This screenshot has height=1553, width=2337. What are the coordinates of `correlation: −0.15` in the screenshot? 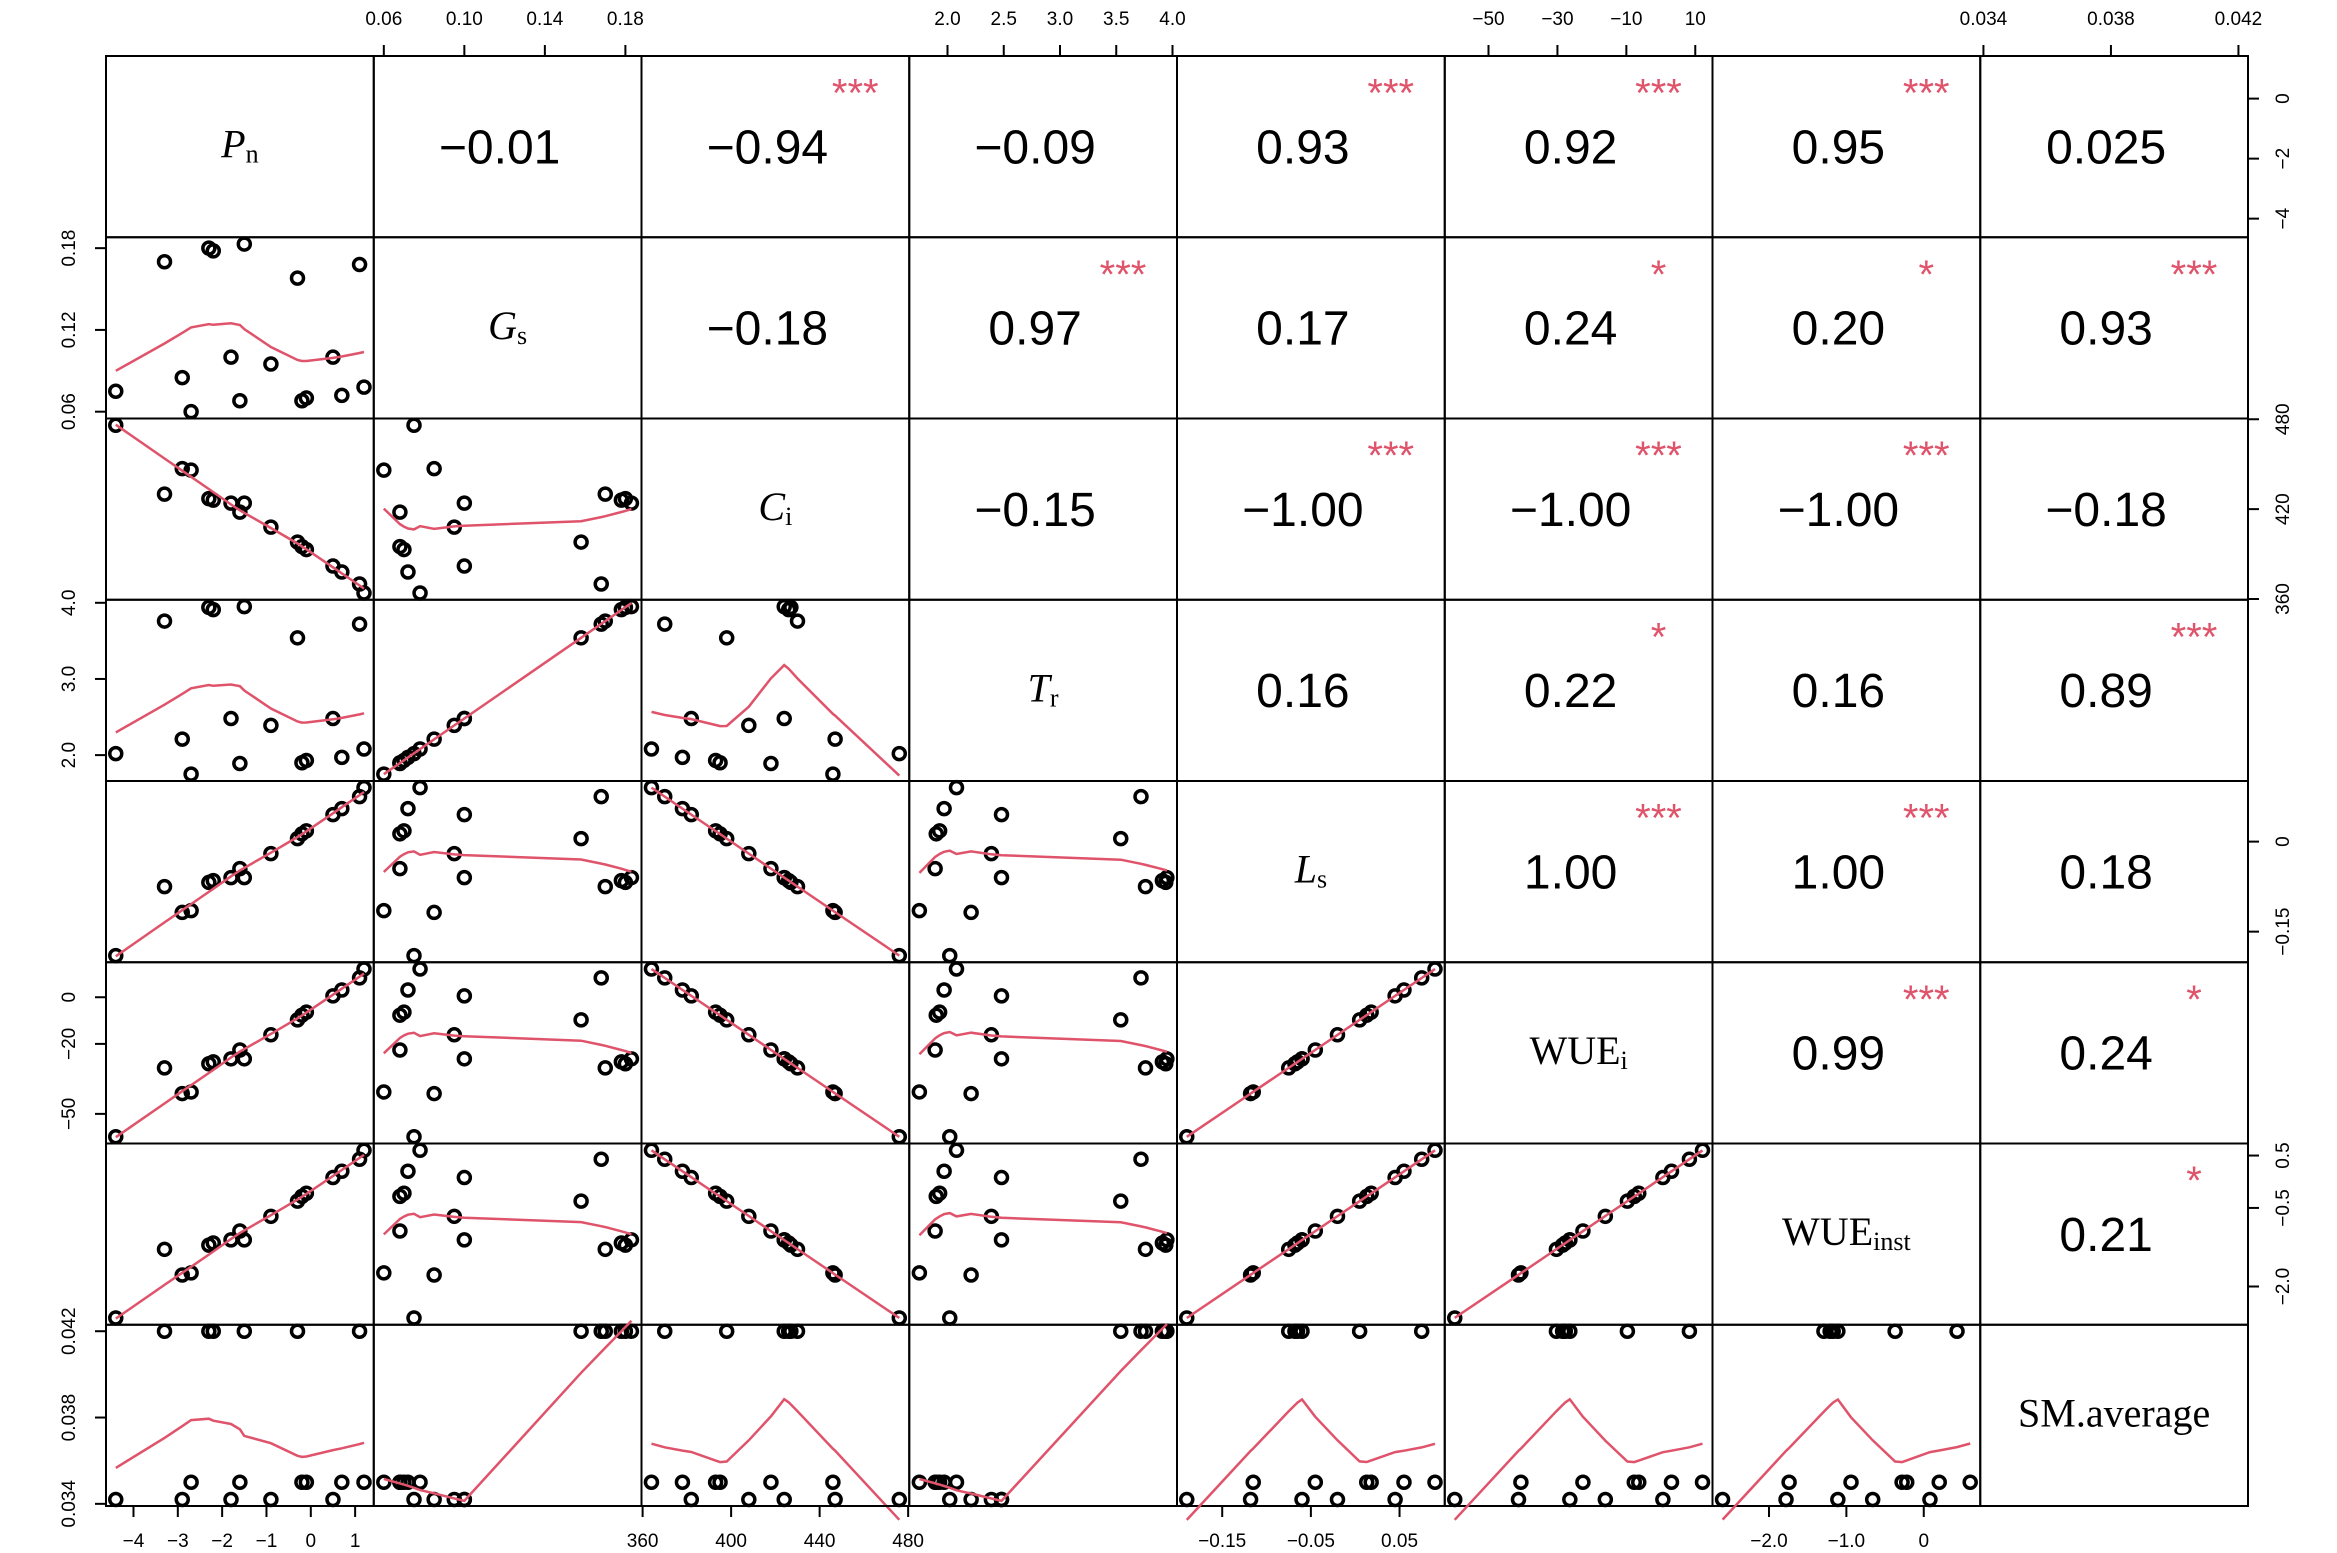 It's located at (1034, 510).